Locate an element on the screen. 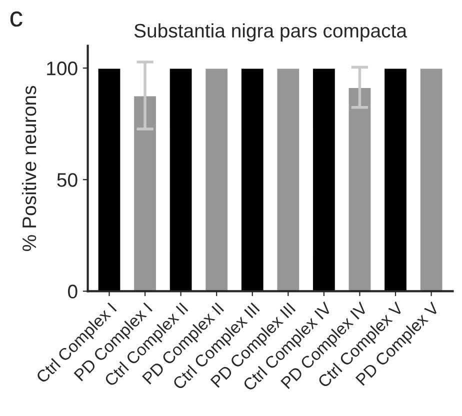  y-tick-label: 0 is located at coordinates (73, 291).